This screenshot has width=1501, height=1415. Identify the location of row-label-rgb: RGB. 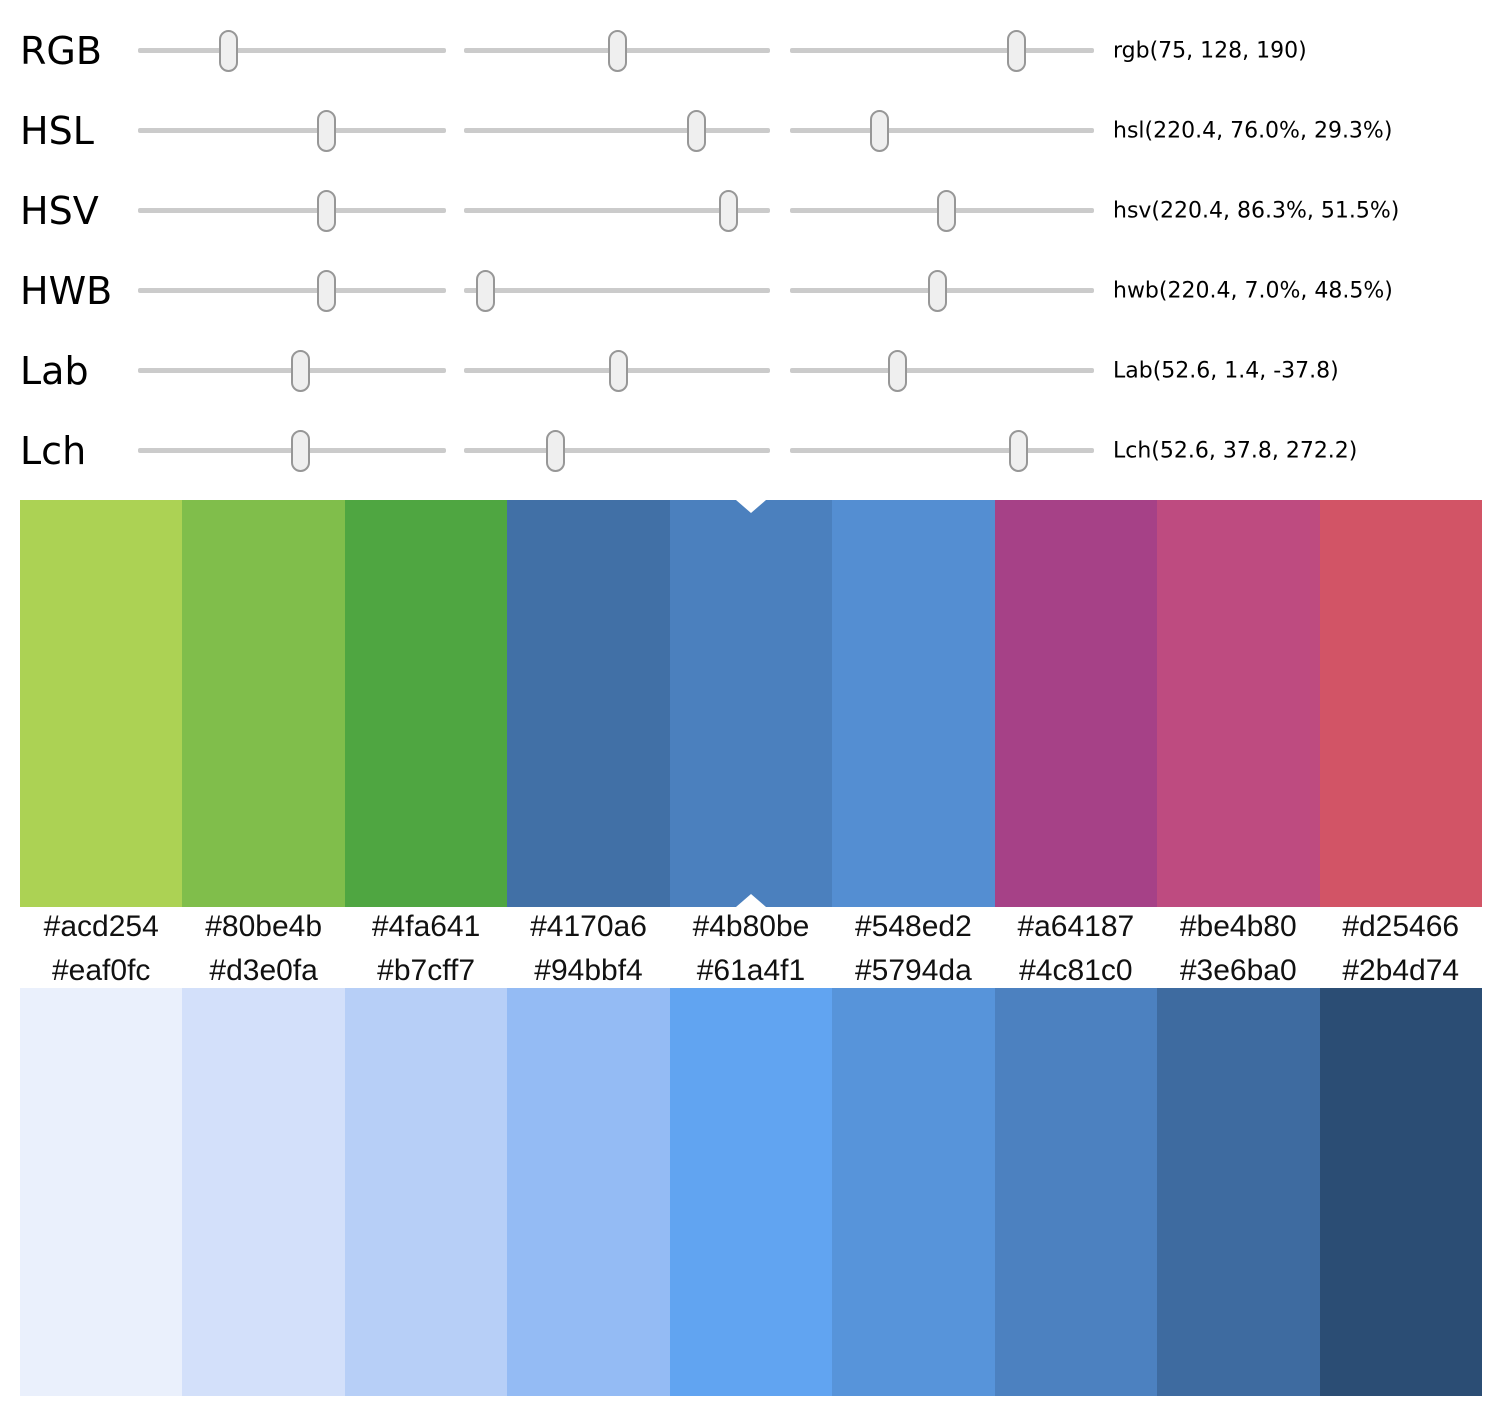
(61, 51).